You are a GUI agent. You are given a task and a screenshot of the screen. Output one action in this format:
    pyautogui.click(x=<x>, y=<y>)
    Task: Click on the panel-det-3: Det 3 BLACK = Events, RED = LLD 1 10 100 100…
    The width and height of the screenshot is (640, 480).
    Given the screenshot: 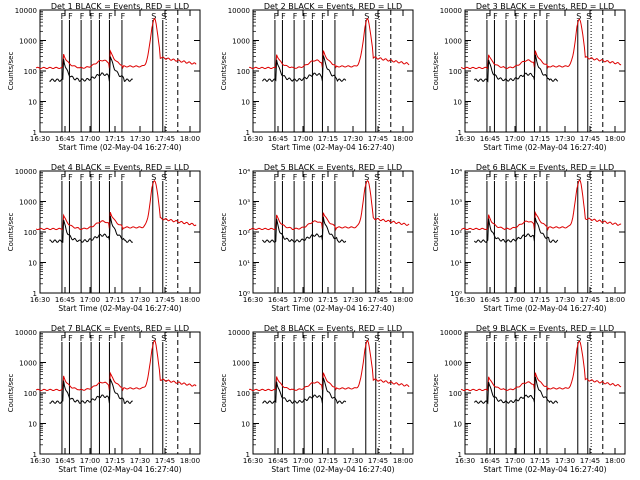 What is the action you would take?
    pyautogui.click(x=529, y=77)
    